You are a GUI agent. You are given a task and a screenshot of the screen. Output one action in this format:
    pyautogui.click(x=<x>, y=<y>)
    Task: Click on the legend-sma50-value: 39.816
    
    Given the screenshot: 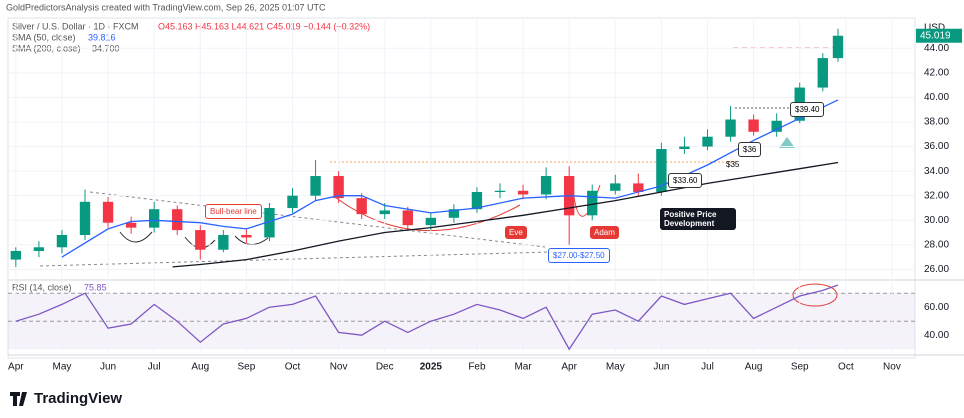 What is the action you would take?
    pyautogui.click(x=102, y=37)
    